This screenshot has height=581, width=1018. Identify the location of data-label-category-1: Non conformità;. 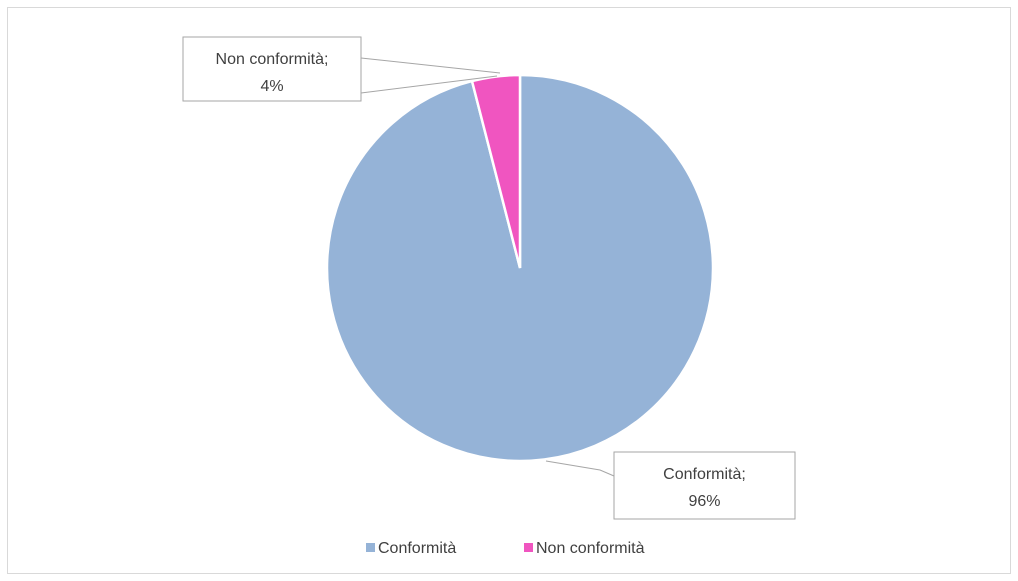
(272, 59).